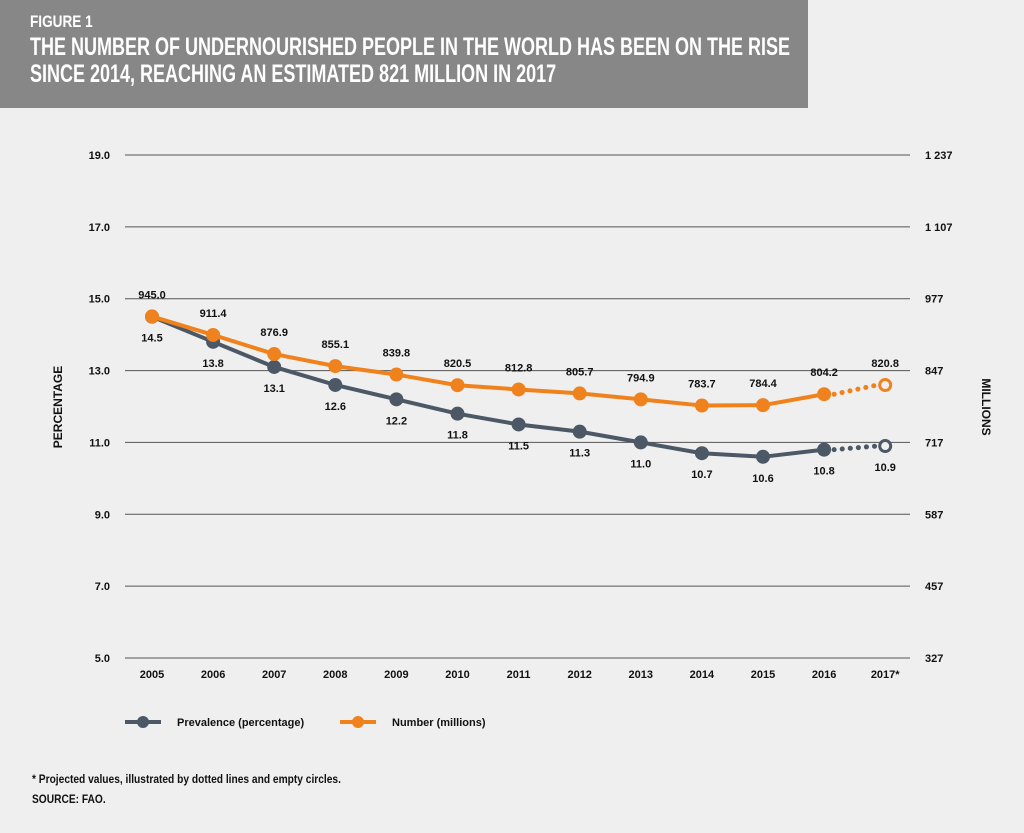 The height and width of the screenshot is (833, 1024). What do you see at coordinates (934, 659) in the screenshot?
I see `right-tick-label: 327` at bounding box center [934, 659].